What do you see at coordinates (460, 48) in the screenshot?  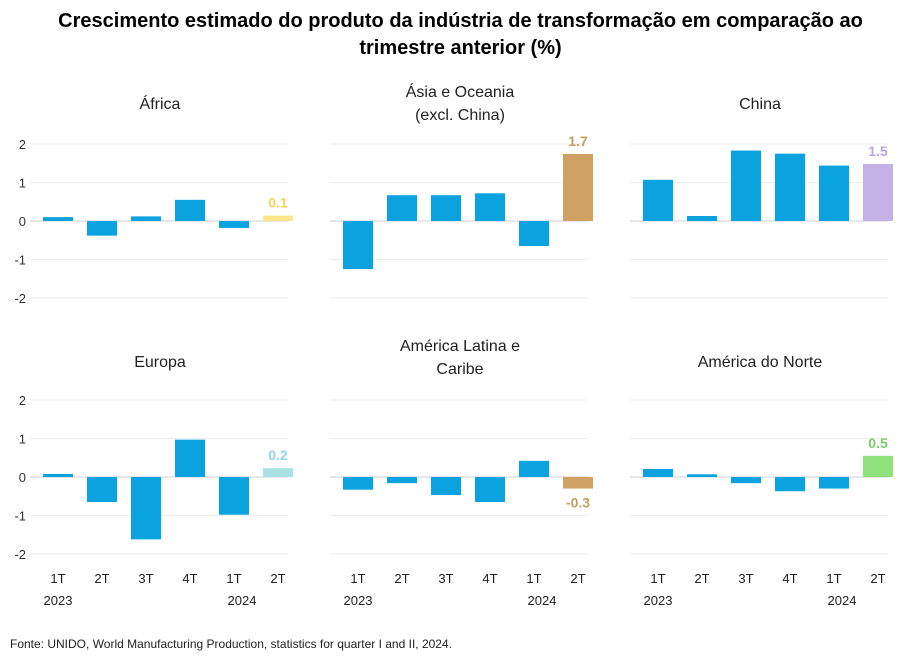 I see `chart-title-line-2: trimestre anterior (%)` at bounding box center [460, 48].